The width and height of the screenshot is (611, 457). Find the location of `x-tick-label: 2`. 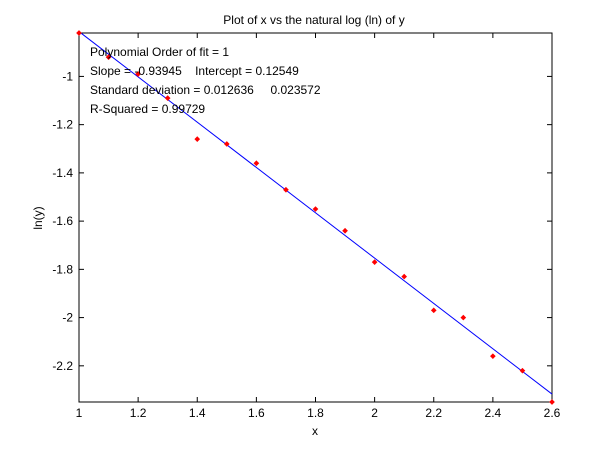

x-tick-label: 2 is located at coordinates (374, 413).